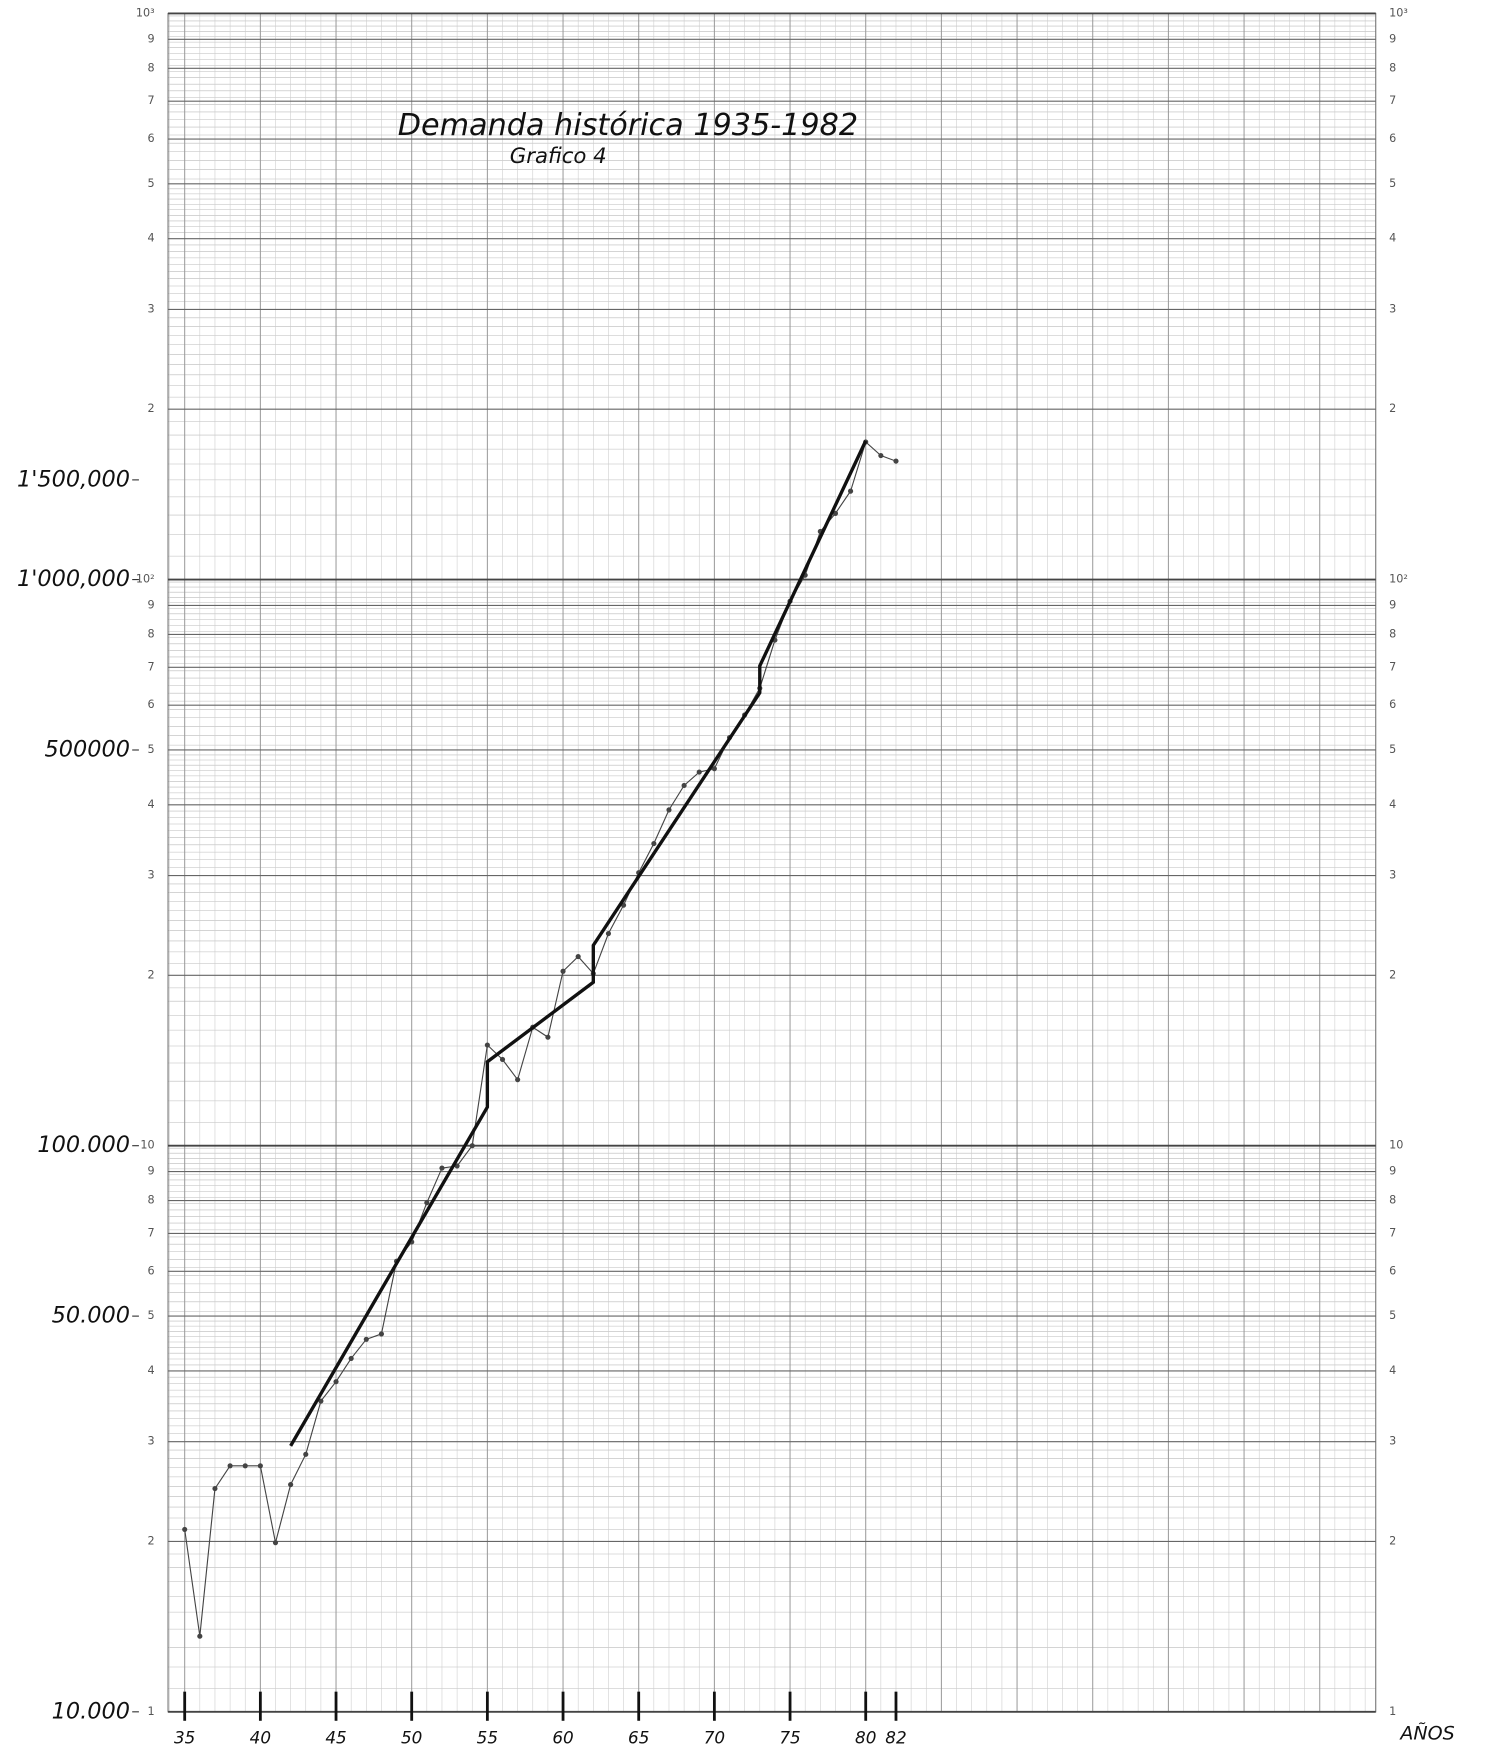  What do you see at coordinates (73, 479) in the screenshot?
I see `y-tick-label: 1'500,000` at bounding box center [73, 479].